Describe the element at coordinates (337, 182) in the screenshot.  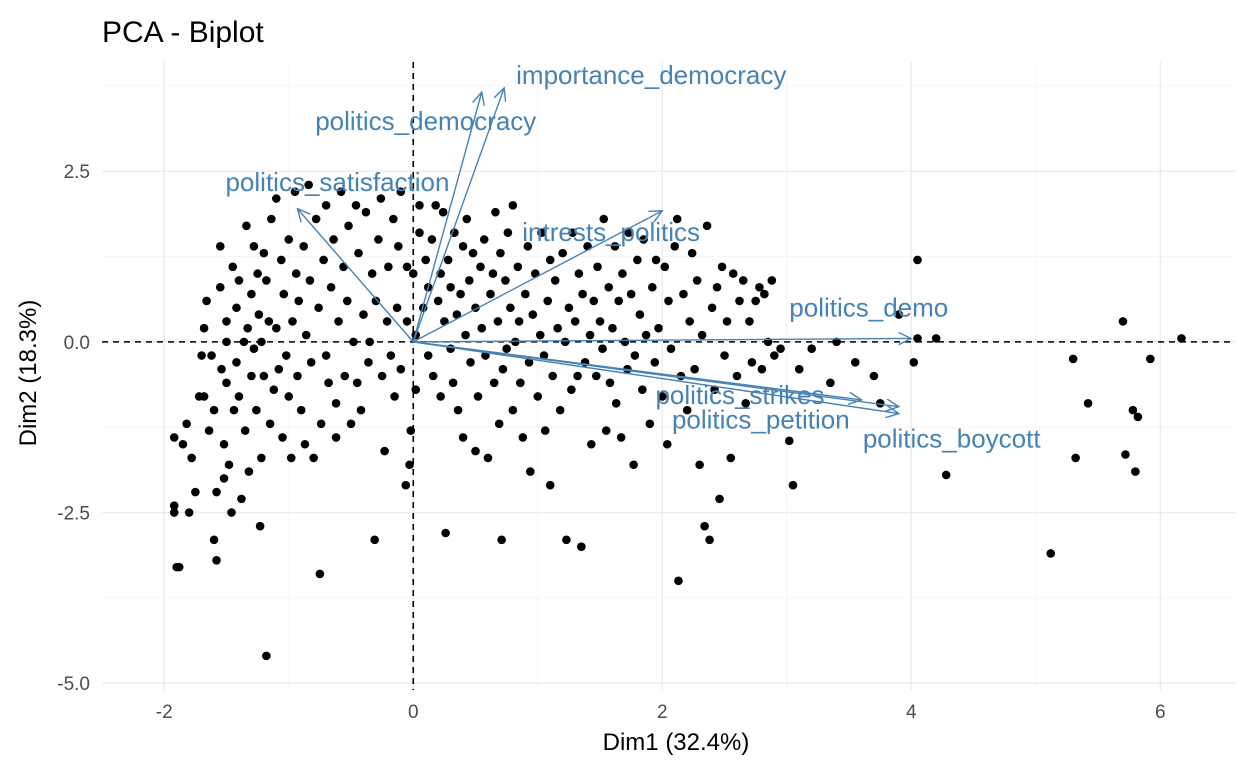
I see `loading-label-politics_satisfaction: politics_satisfaction` at that location.